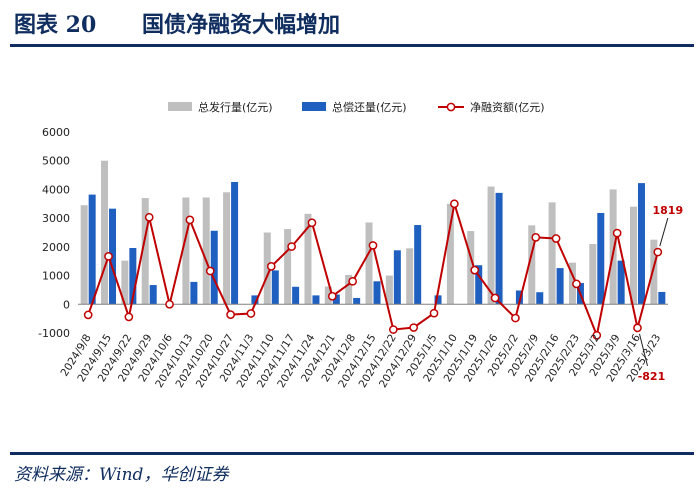 This screenshot has width=700, height=496. I want to click on legend-label: 总偿还量(亿元), so click(369, 107).